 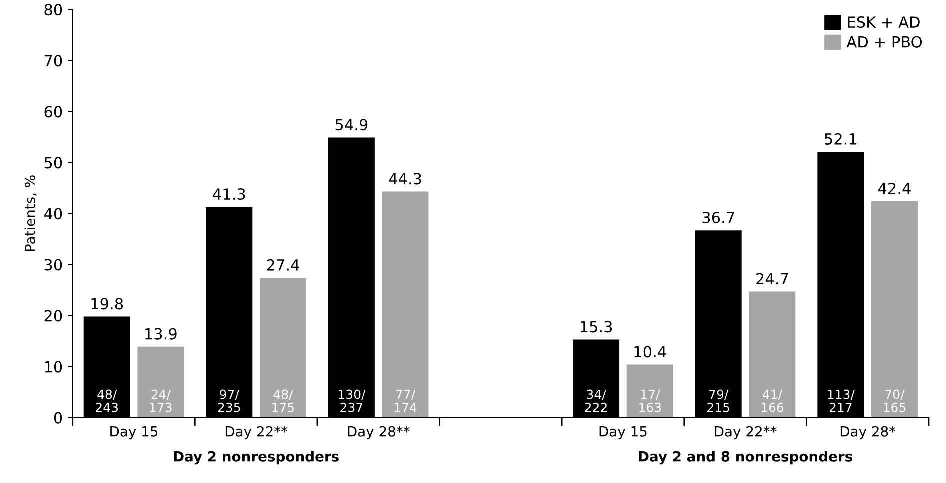 I want to click on y-tick-label: 50, so click(x=53, y=163).